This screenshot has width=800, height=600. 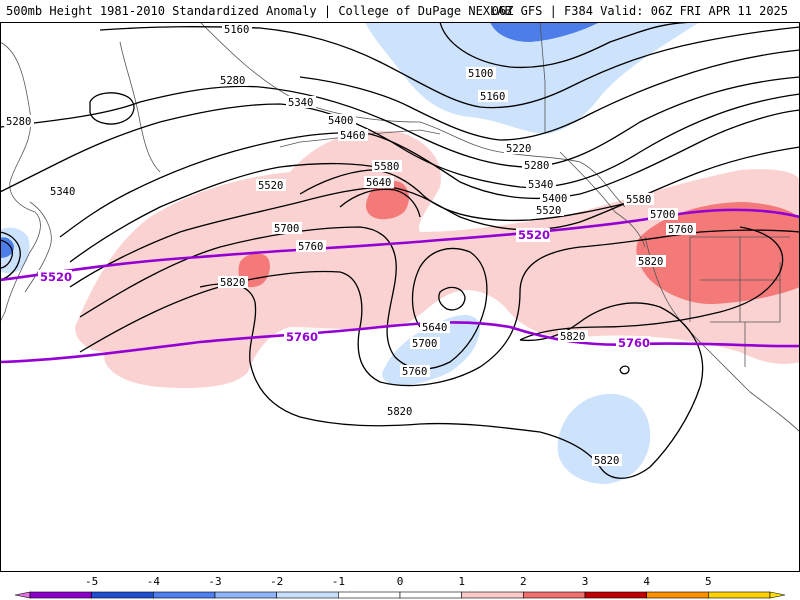 What do you see at coordinates (534, 235) in the screenshot?
I see `climo-label: 5520` at bounding box center [534, 235].